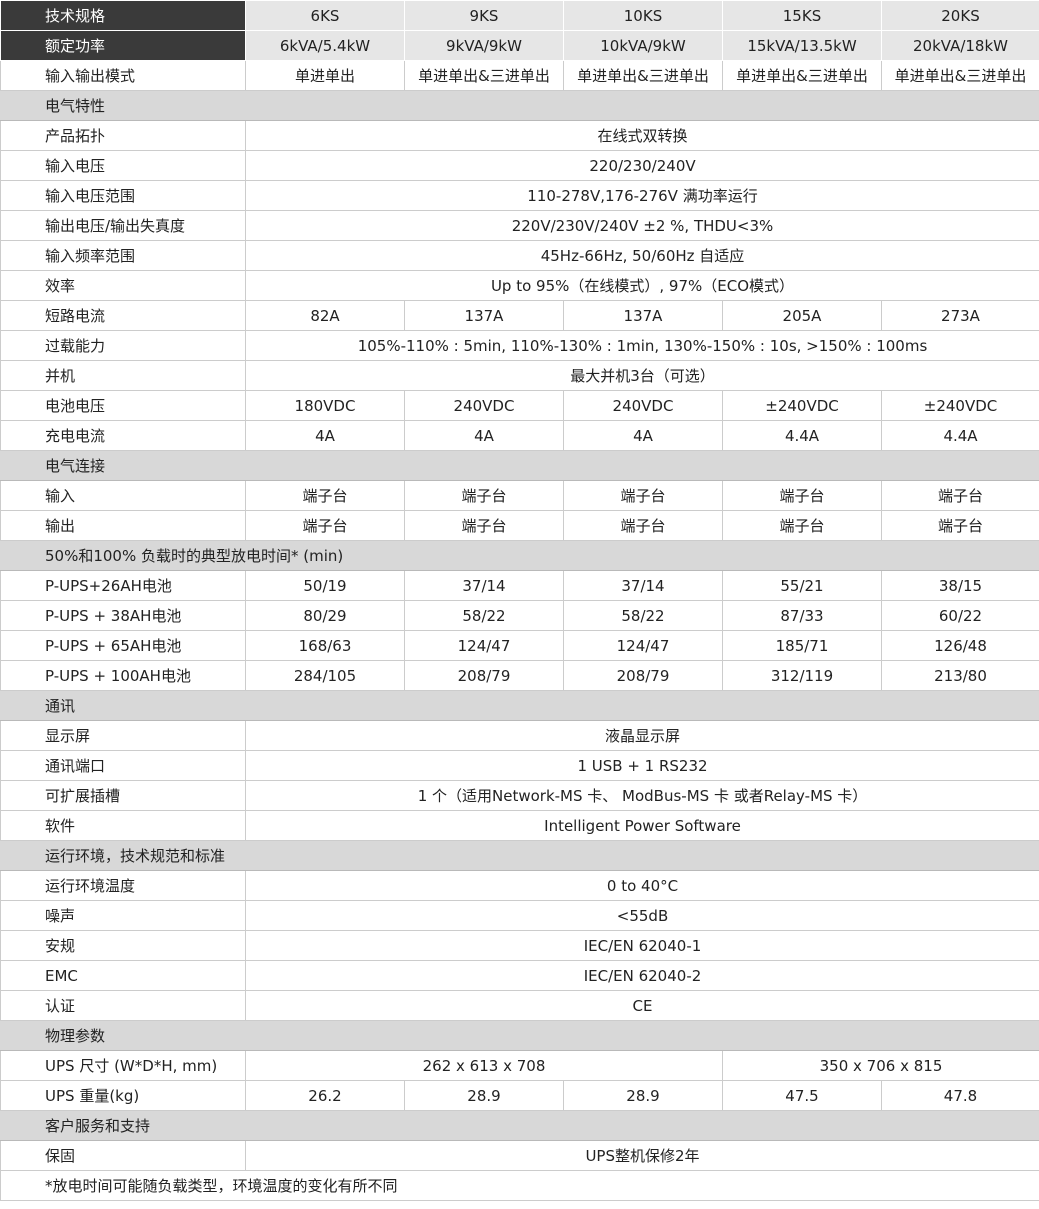 The width and height of the screenshot is (1039, 1209). I want to click on value-cell: 58/22, so click(643, 615).